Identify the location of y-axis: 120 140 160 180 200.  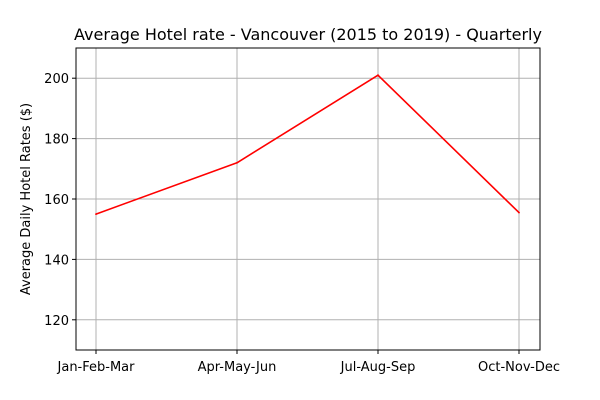
(60, 200).